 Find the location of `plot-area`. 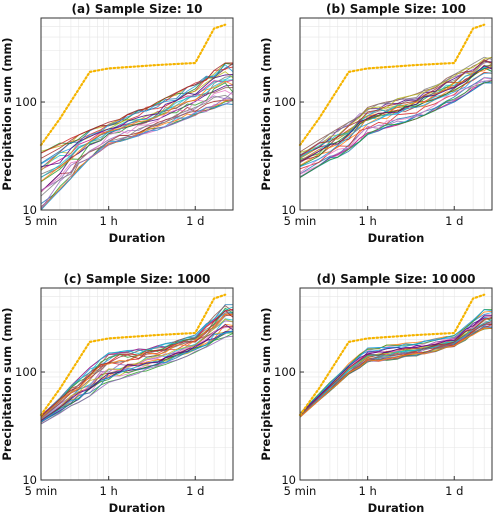

plot-area is located at coordinates (137, 114).